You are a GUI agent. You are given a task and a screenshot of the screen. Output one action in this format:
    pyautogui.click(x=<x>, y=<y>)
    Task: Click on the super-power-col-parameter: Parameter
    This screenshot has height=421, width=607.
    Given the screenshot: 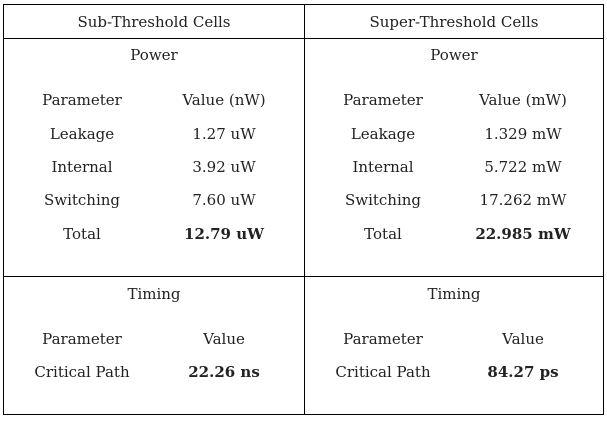 What is the action you would take?
    pyautogui.click(x=383, y=100)
    